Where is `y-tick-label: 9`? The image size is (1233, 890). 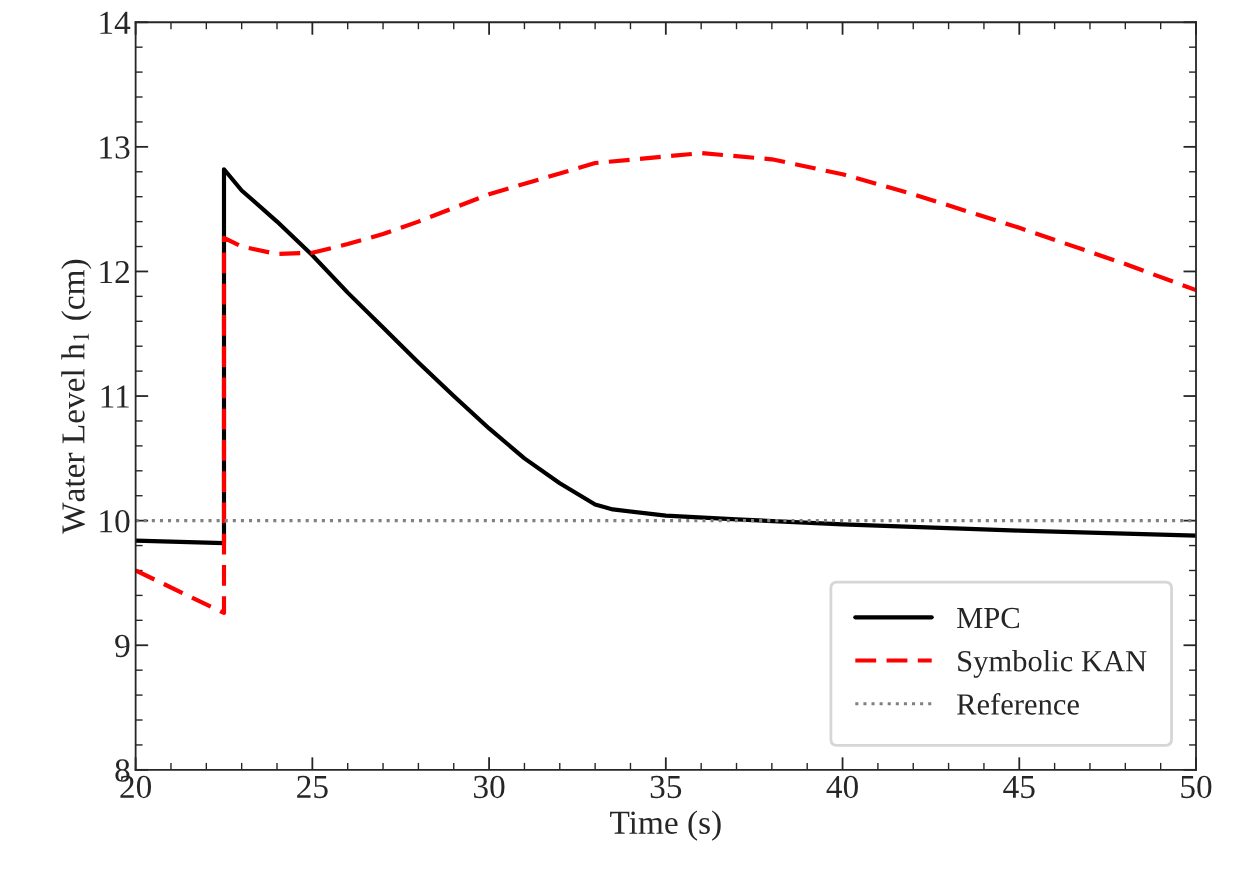 y-tick-label: 9 is located at coordinates (122, 646).